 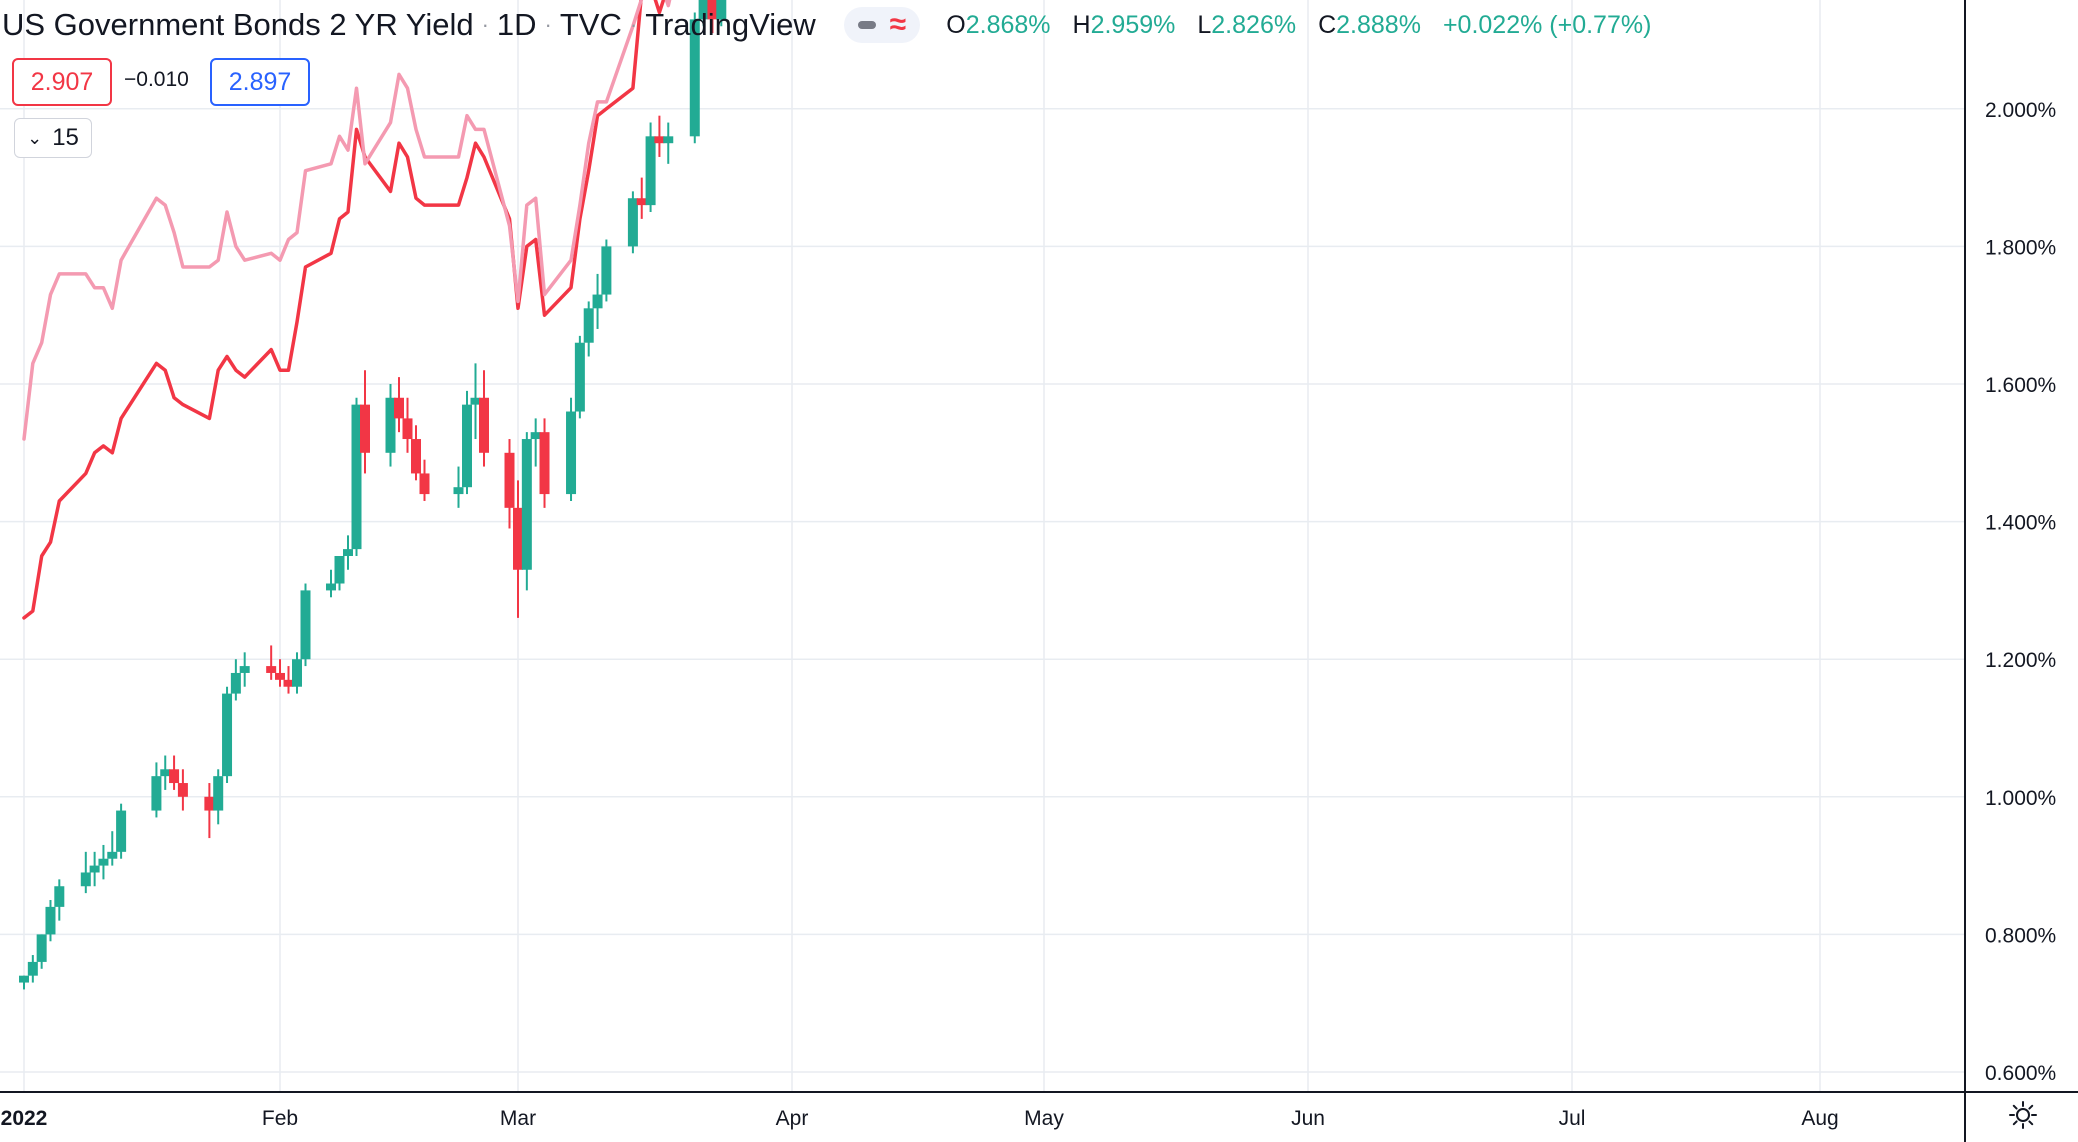 I want to click on exchange-label: TVC, so click(x=590, y=24).